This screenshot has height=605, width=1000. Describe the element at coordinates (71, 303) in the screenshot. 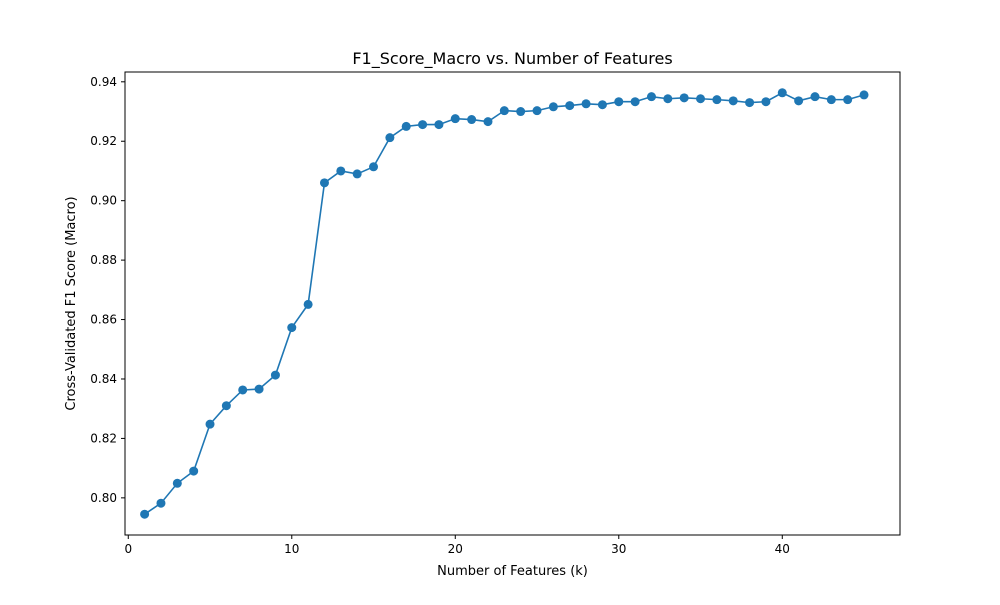

I see `y-axis-label: Cross-Validated F1 Score (Macro)` at that location.